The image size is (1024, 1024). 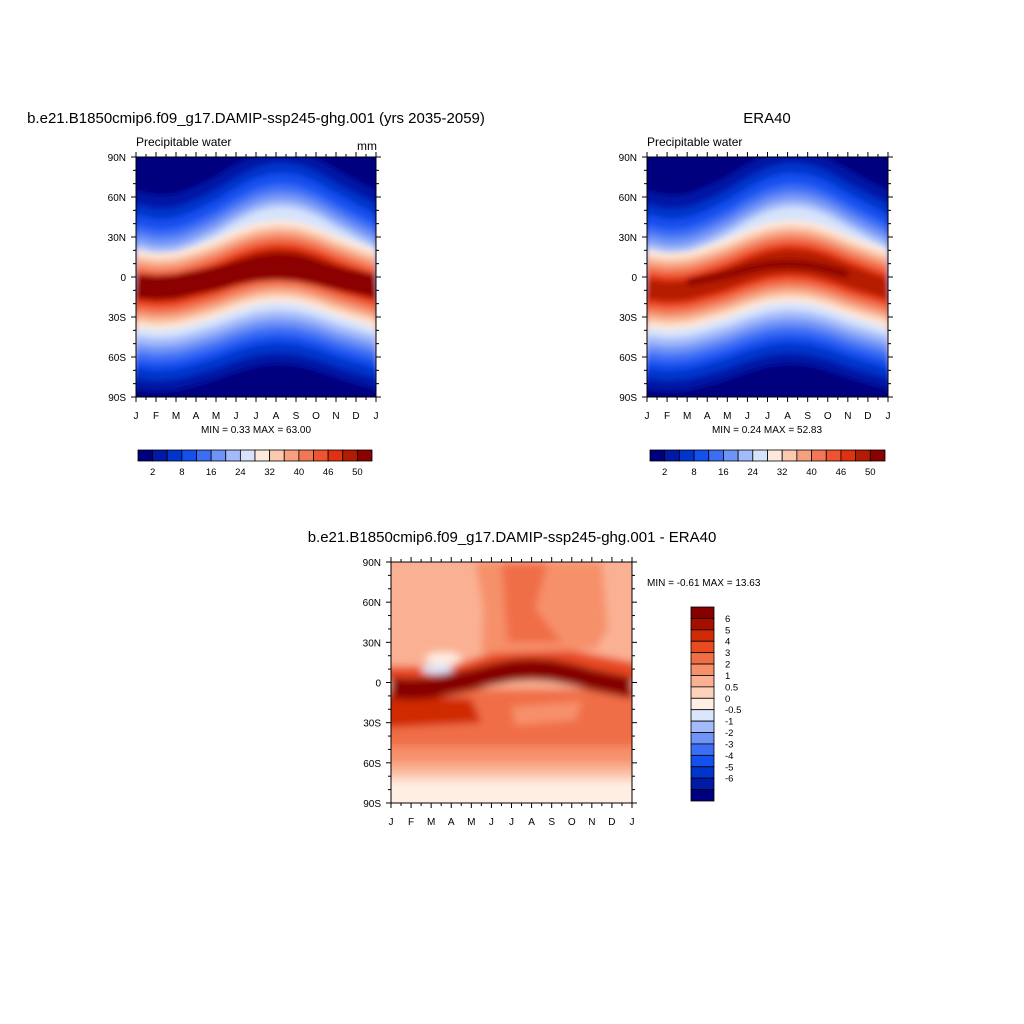 What do you see at coordinates (451, 822) in the screenshot?
I see `panel-diff-x-tick-label: A` at bounding box center [451, 822].